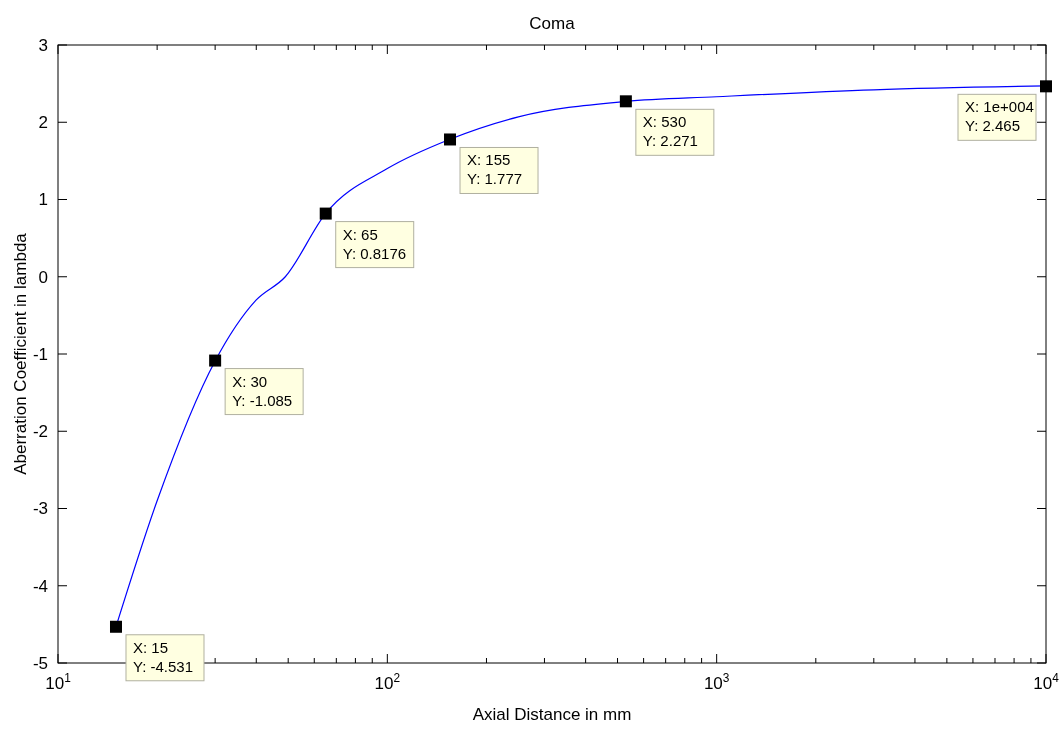 Image resolution: width=1063 pixels, height=736 pixels. Describe the element at coordinates (43, 45) in the screenshot. I see `y-tick-label: 3` at that location.